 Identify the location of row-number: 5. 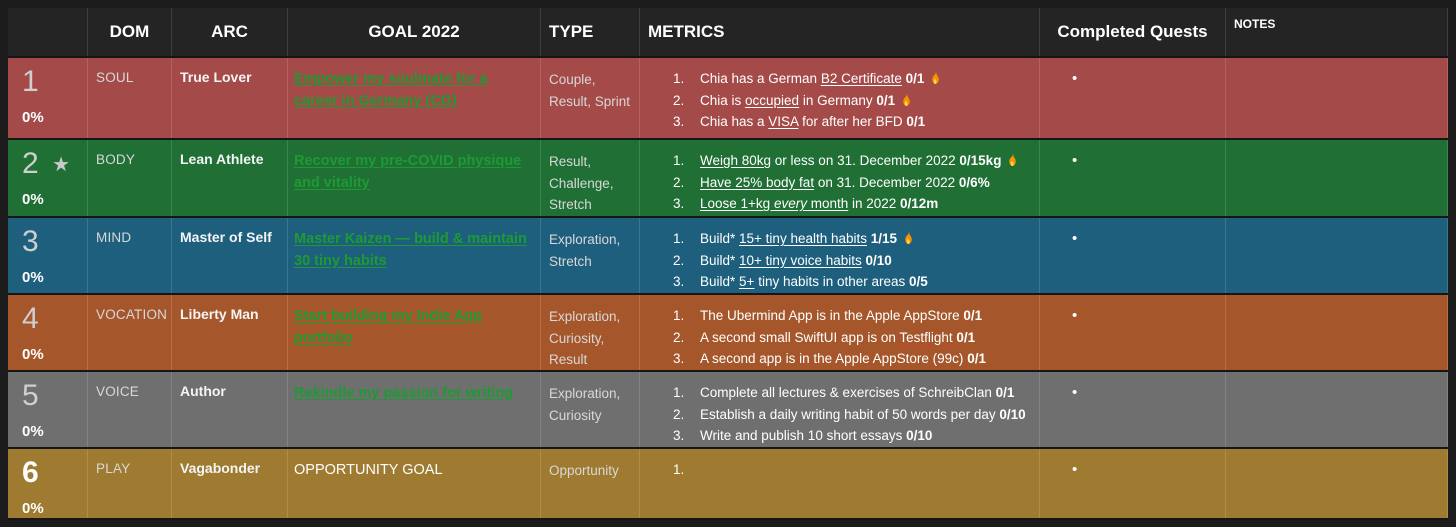
(30, 395).